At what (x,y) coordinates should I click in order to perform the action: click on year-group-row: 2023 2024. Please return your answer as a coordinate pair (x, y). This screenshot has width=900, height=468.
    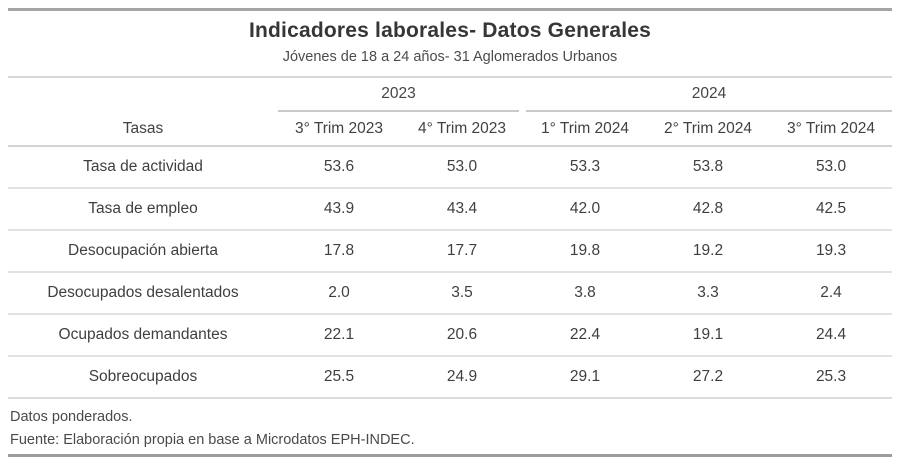
    Looking at the image, I should click on (450, 95).